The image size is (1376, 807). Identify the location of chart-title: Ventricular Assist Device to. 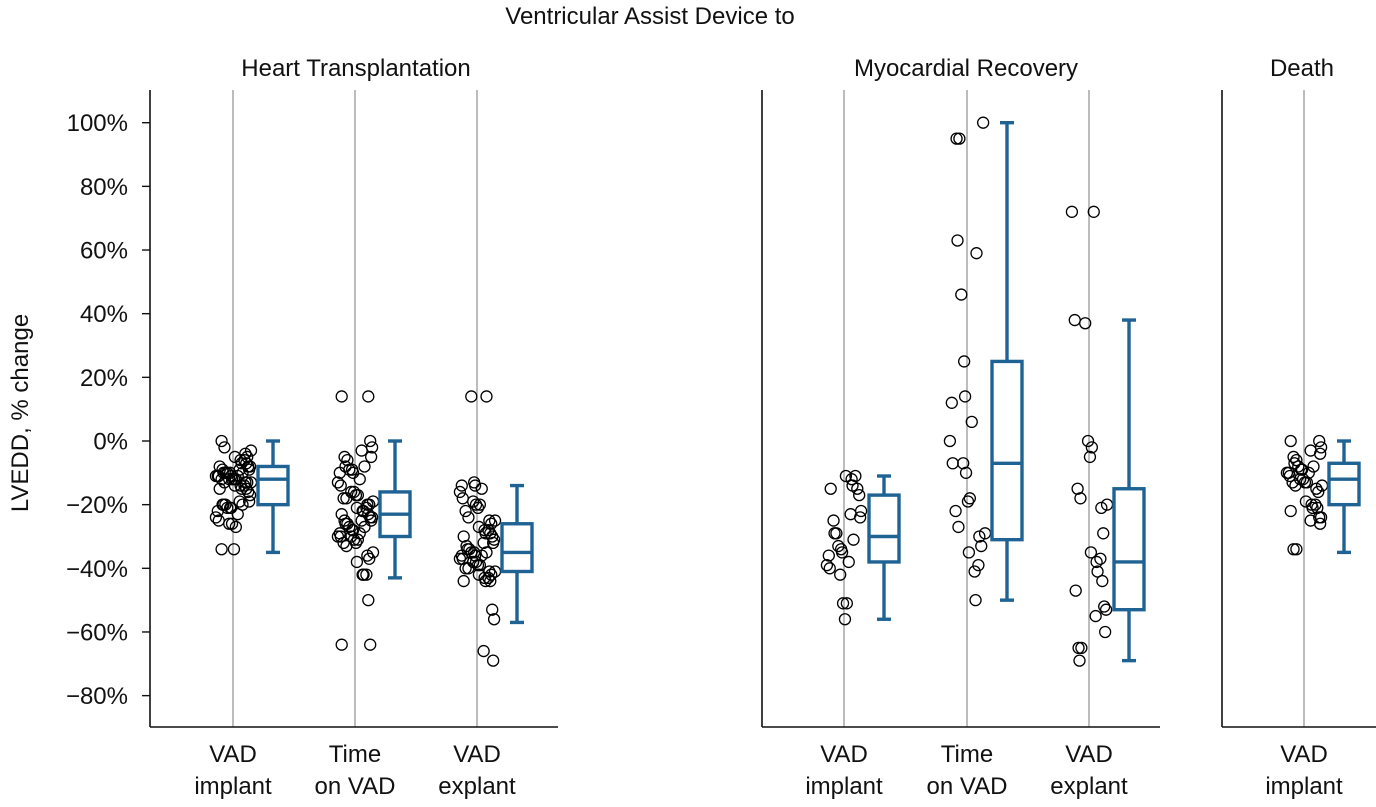
(649, 16).